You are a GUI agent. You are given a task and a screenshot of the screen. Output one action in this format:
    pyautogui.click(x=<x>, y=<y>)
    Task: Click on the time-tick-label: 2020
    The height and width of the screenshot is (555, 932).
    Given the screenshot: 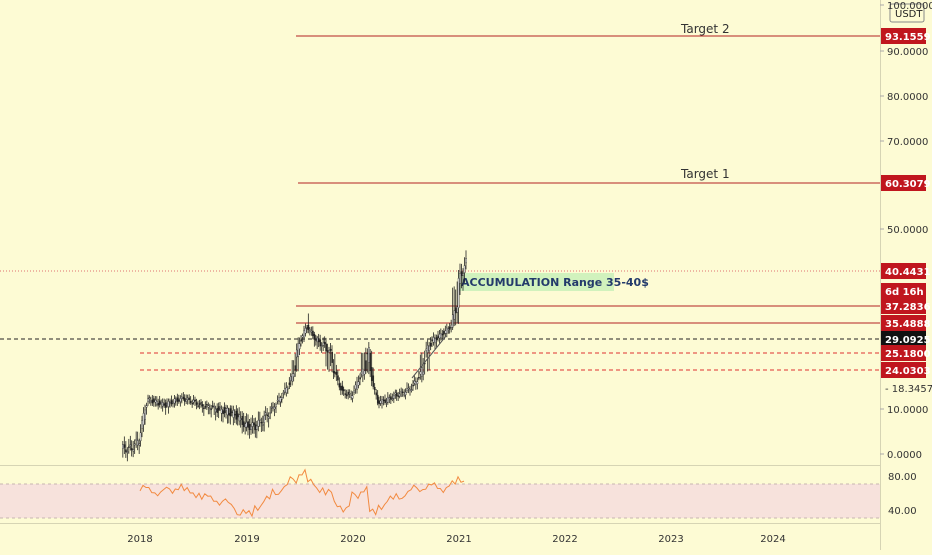 What is the action you would take?
    pyautogui.click(x=352, y=539)
    